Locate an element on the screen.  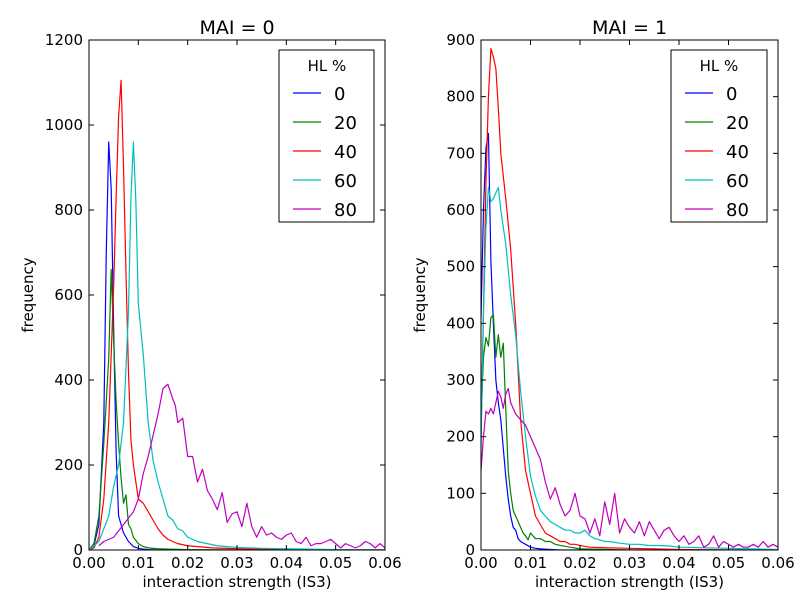
y-tick-label: 100 is located at coordinates (460, 493).